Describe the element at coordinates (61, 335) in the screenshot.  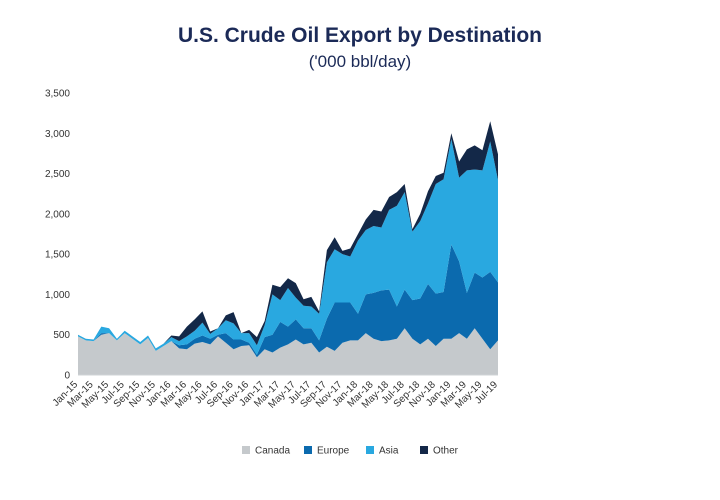
I see `y-tick-label: 500` at that location.